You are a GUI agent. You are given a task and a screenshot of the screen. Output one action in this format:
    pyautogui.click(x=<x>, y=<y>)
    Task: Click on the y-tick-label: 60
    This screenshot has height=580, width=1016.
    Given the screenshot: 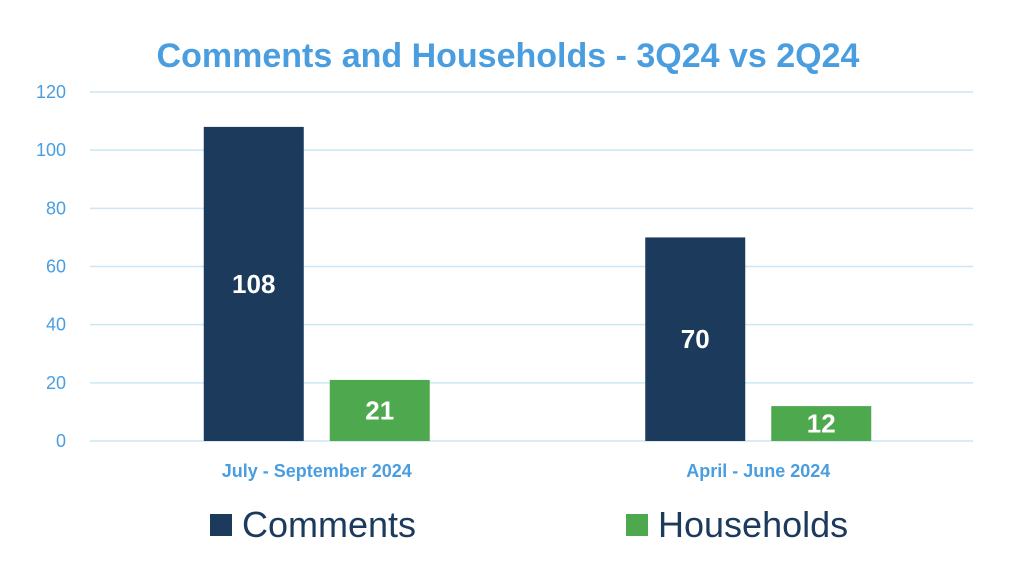 What is the action you would take?
    pyautogui.click(x=56, y=267)
    